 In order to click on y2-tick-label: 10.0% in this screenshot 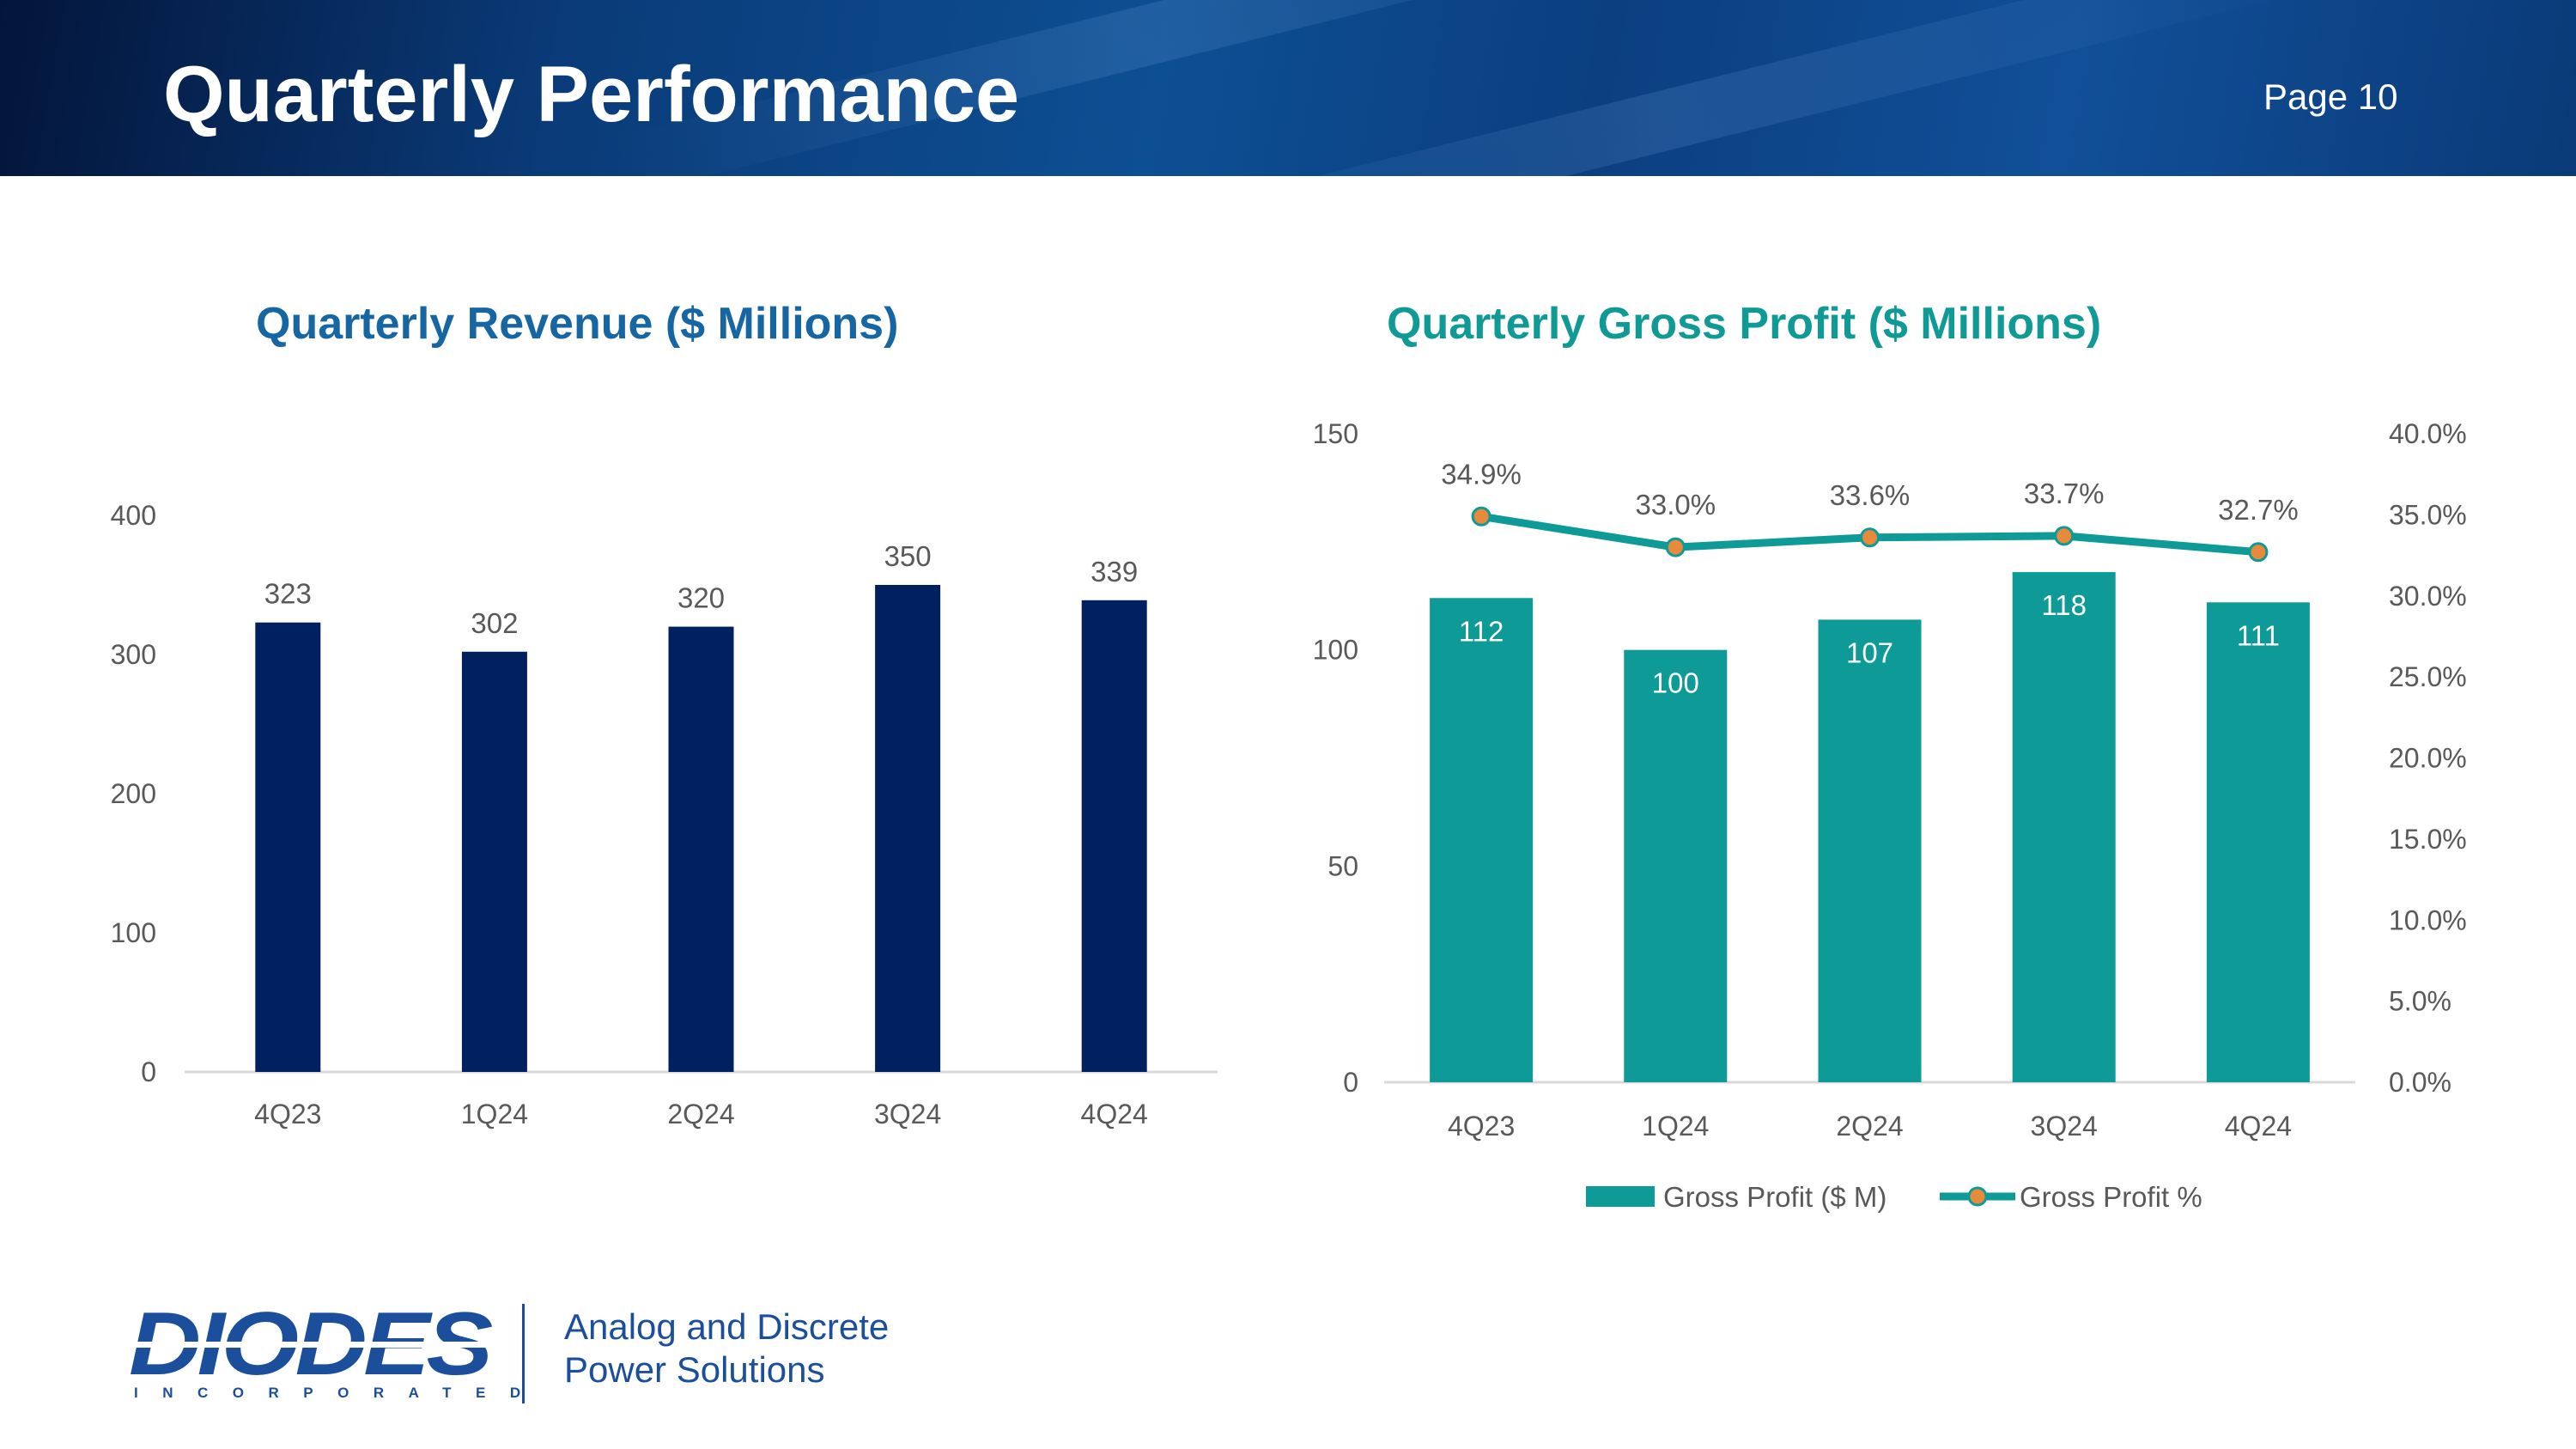, I will do `click(2428, 919)`.